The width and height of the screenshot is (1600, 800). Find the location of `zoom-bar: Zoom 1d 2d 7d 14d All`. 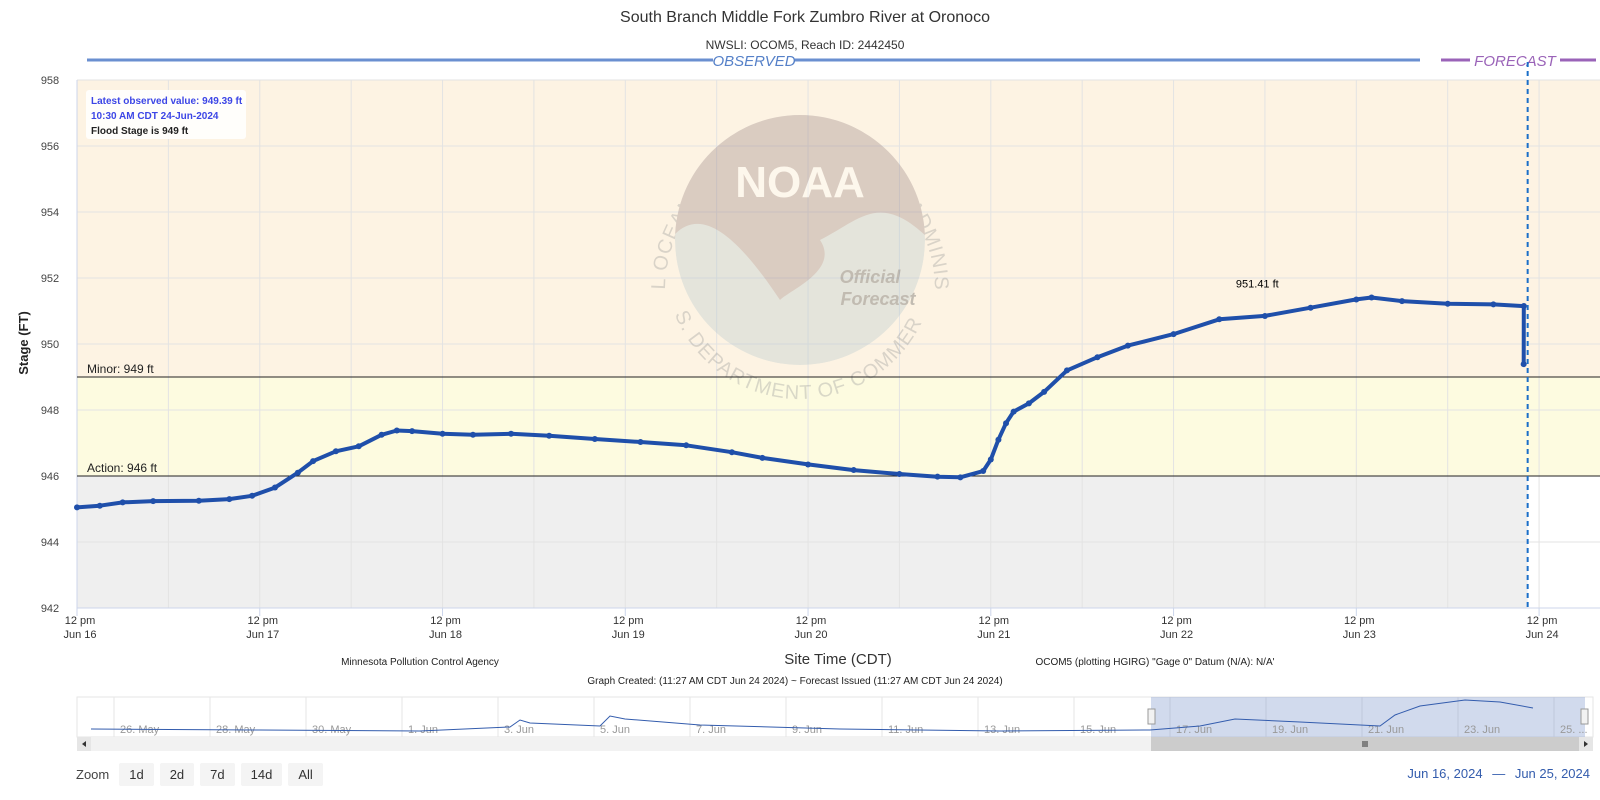

zoom-bar: Zoom 1d 2d 7d 14d All is located at coordinates (199, 774).